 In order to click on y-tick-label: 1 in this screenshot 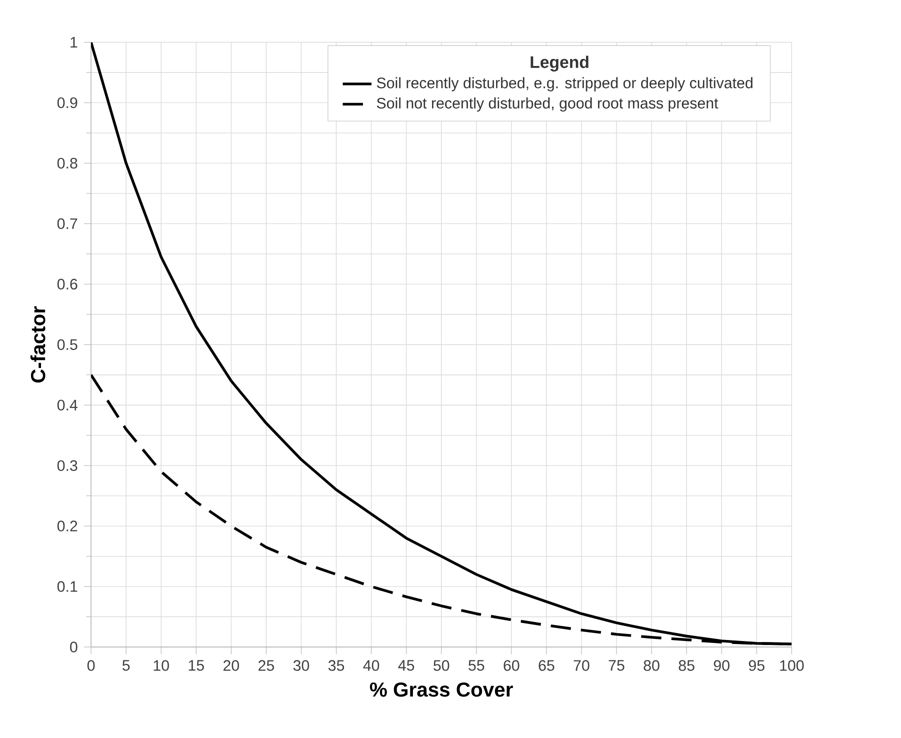, I will do `click(74, 42)`.